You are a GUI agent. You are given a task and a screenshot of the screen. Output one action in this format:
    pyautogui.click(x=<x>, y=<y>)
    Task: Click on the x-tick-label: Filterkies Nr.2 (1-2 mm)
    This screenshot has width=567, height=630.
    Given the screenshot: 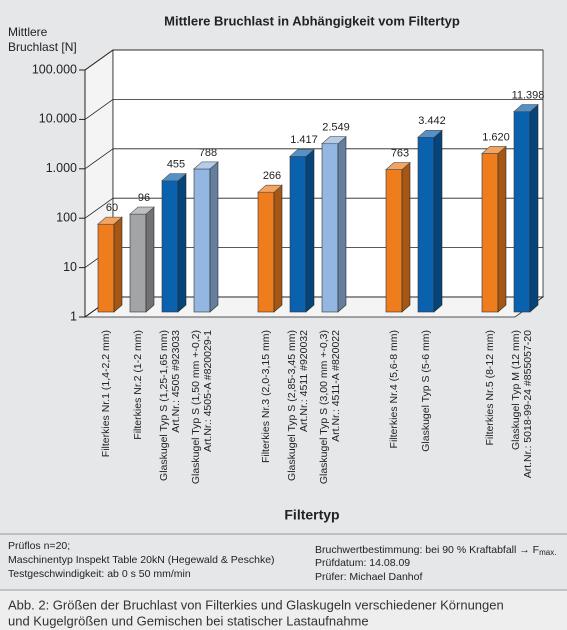 What is the action you would take?
    pyautogui.click(x=138, y=385)
    